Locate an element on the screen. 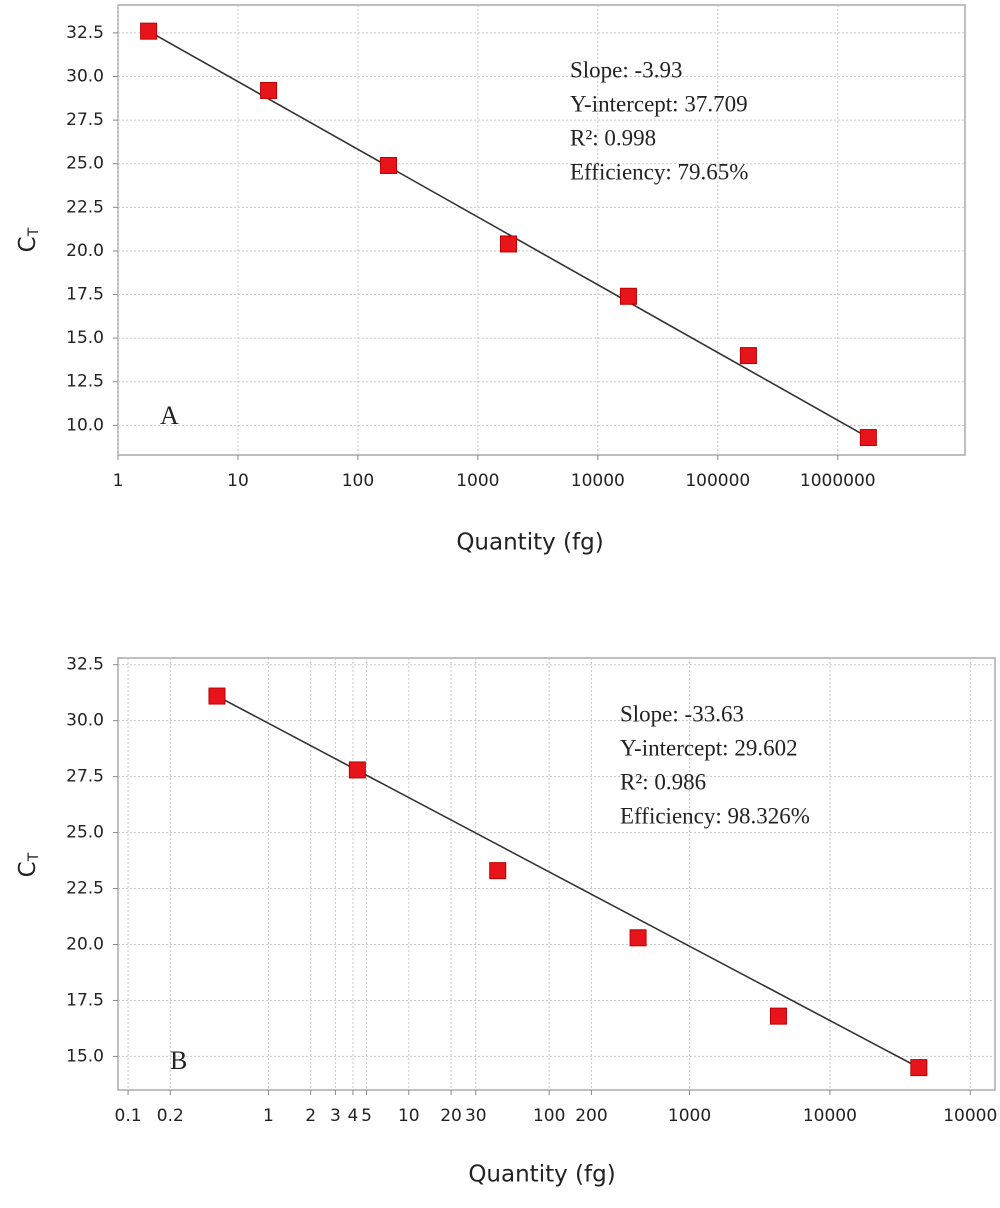  x-tick-label: 1000000 is located at coordinates (838, 481).